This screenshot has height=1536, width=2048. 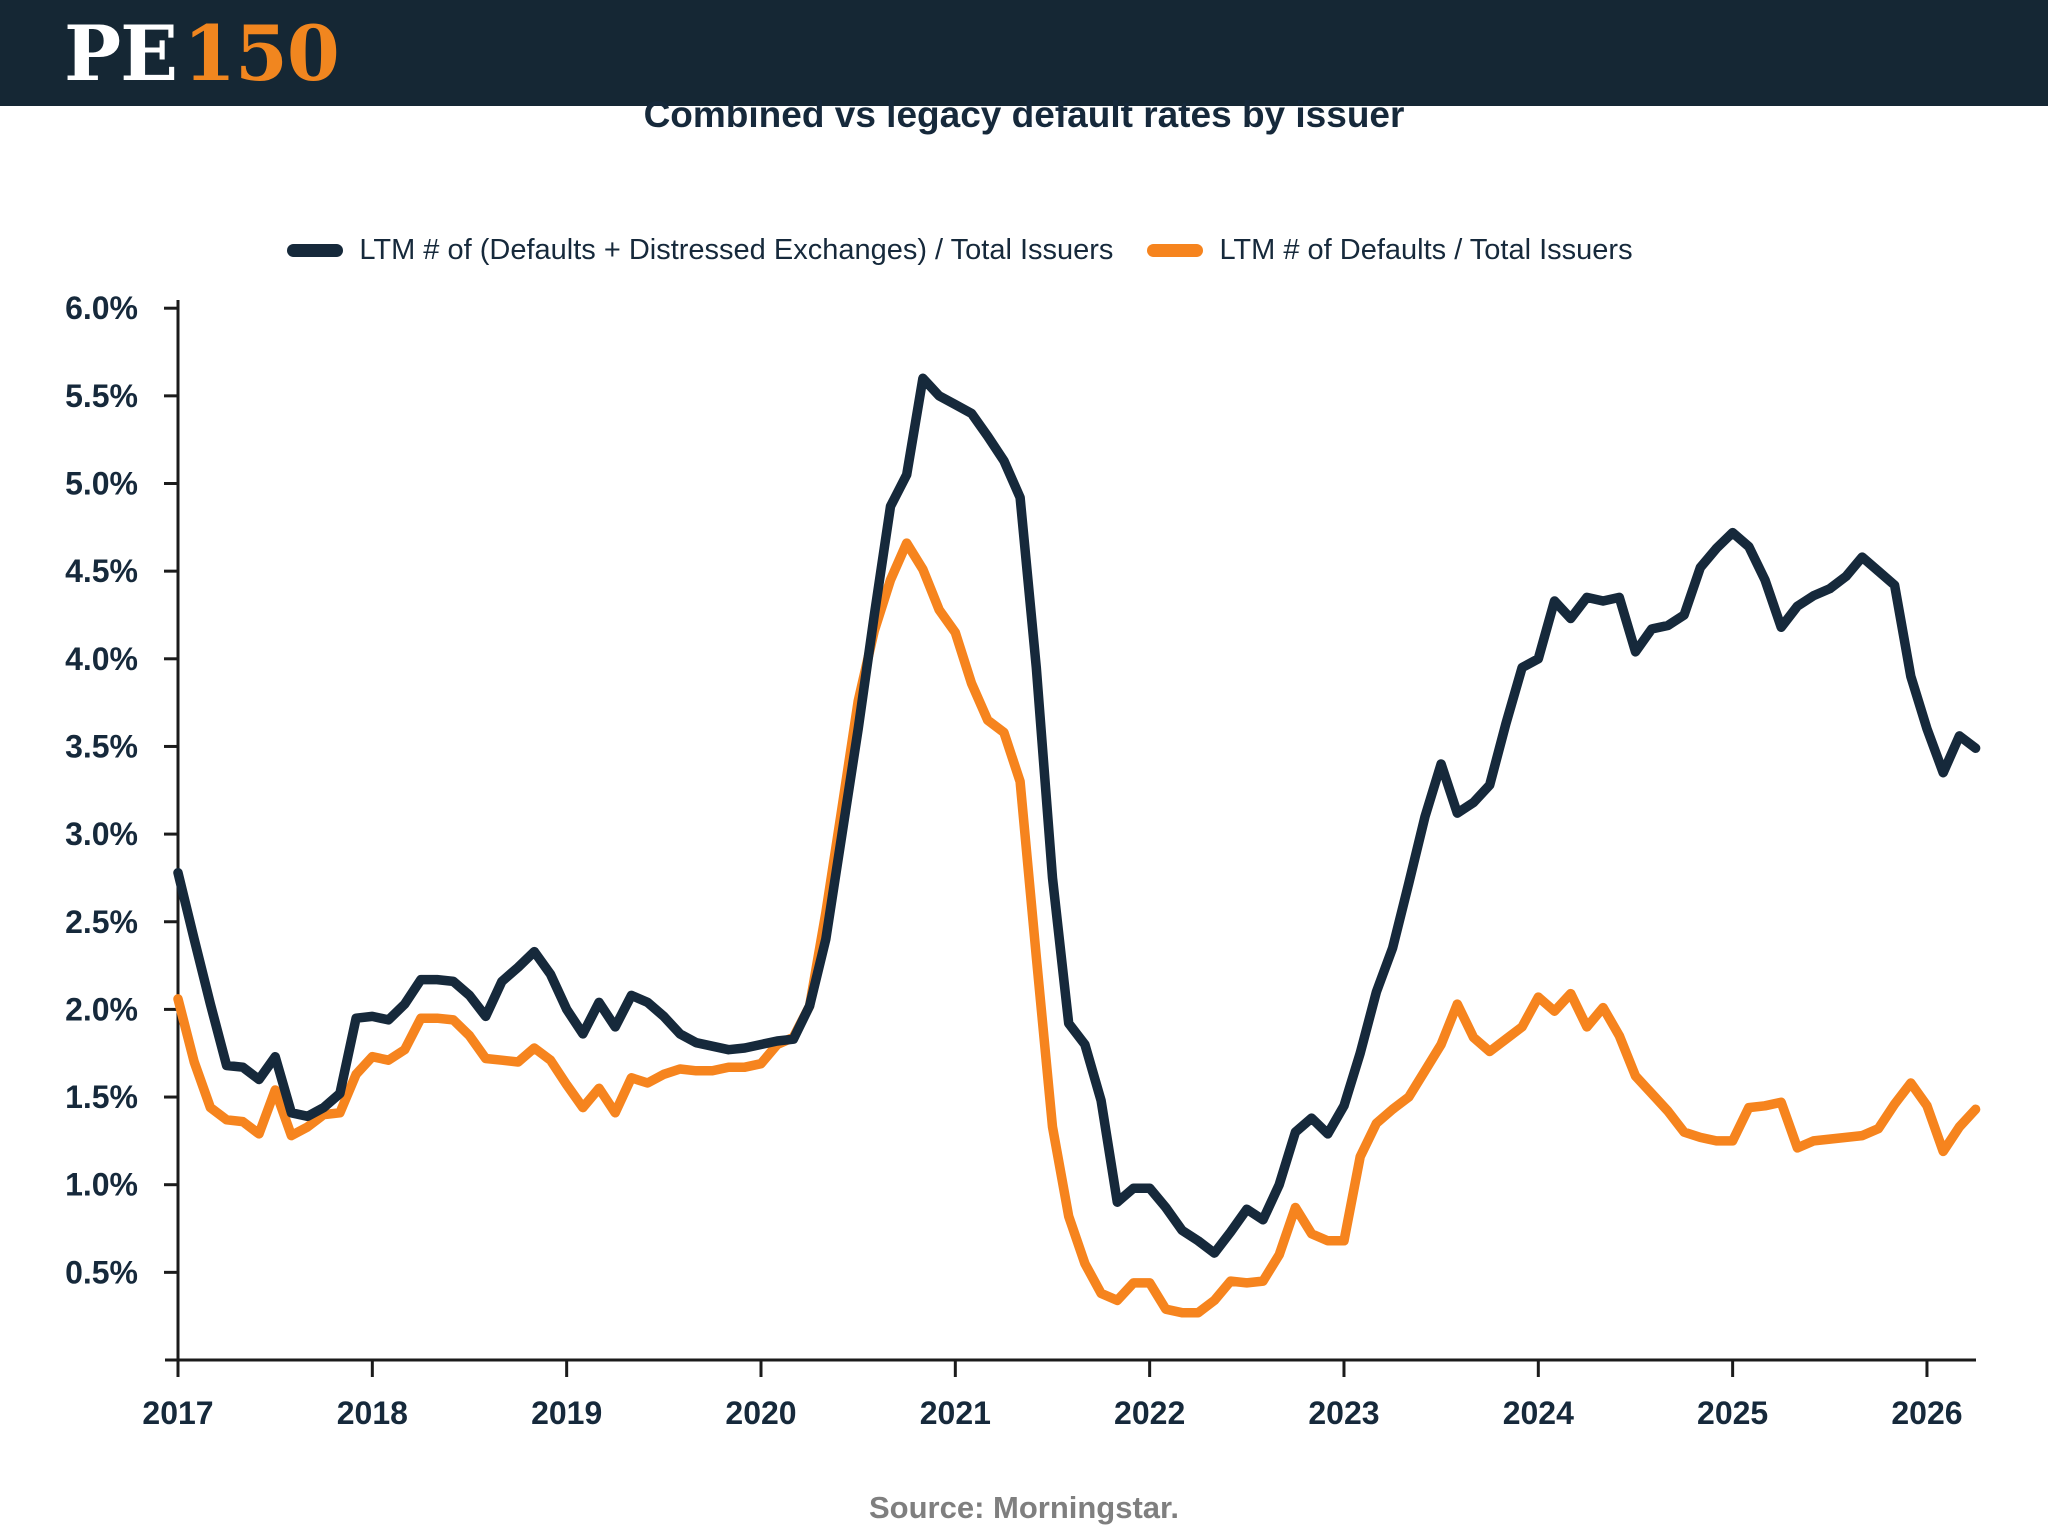 I want to click on svg-text: 3.5%, so click(x=101, y=746).